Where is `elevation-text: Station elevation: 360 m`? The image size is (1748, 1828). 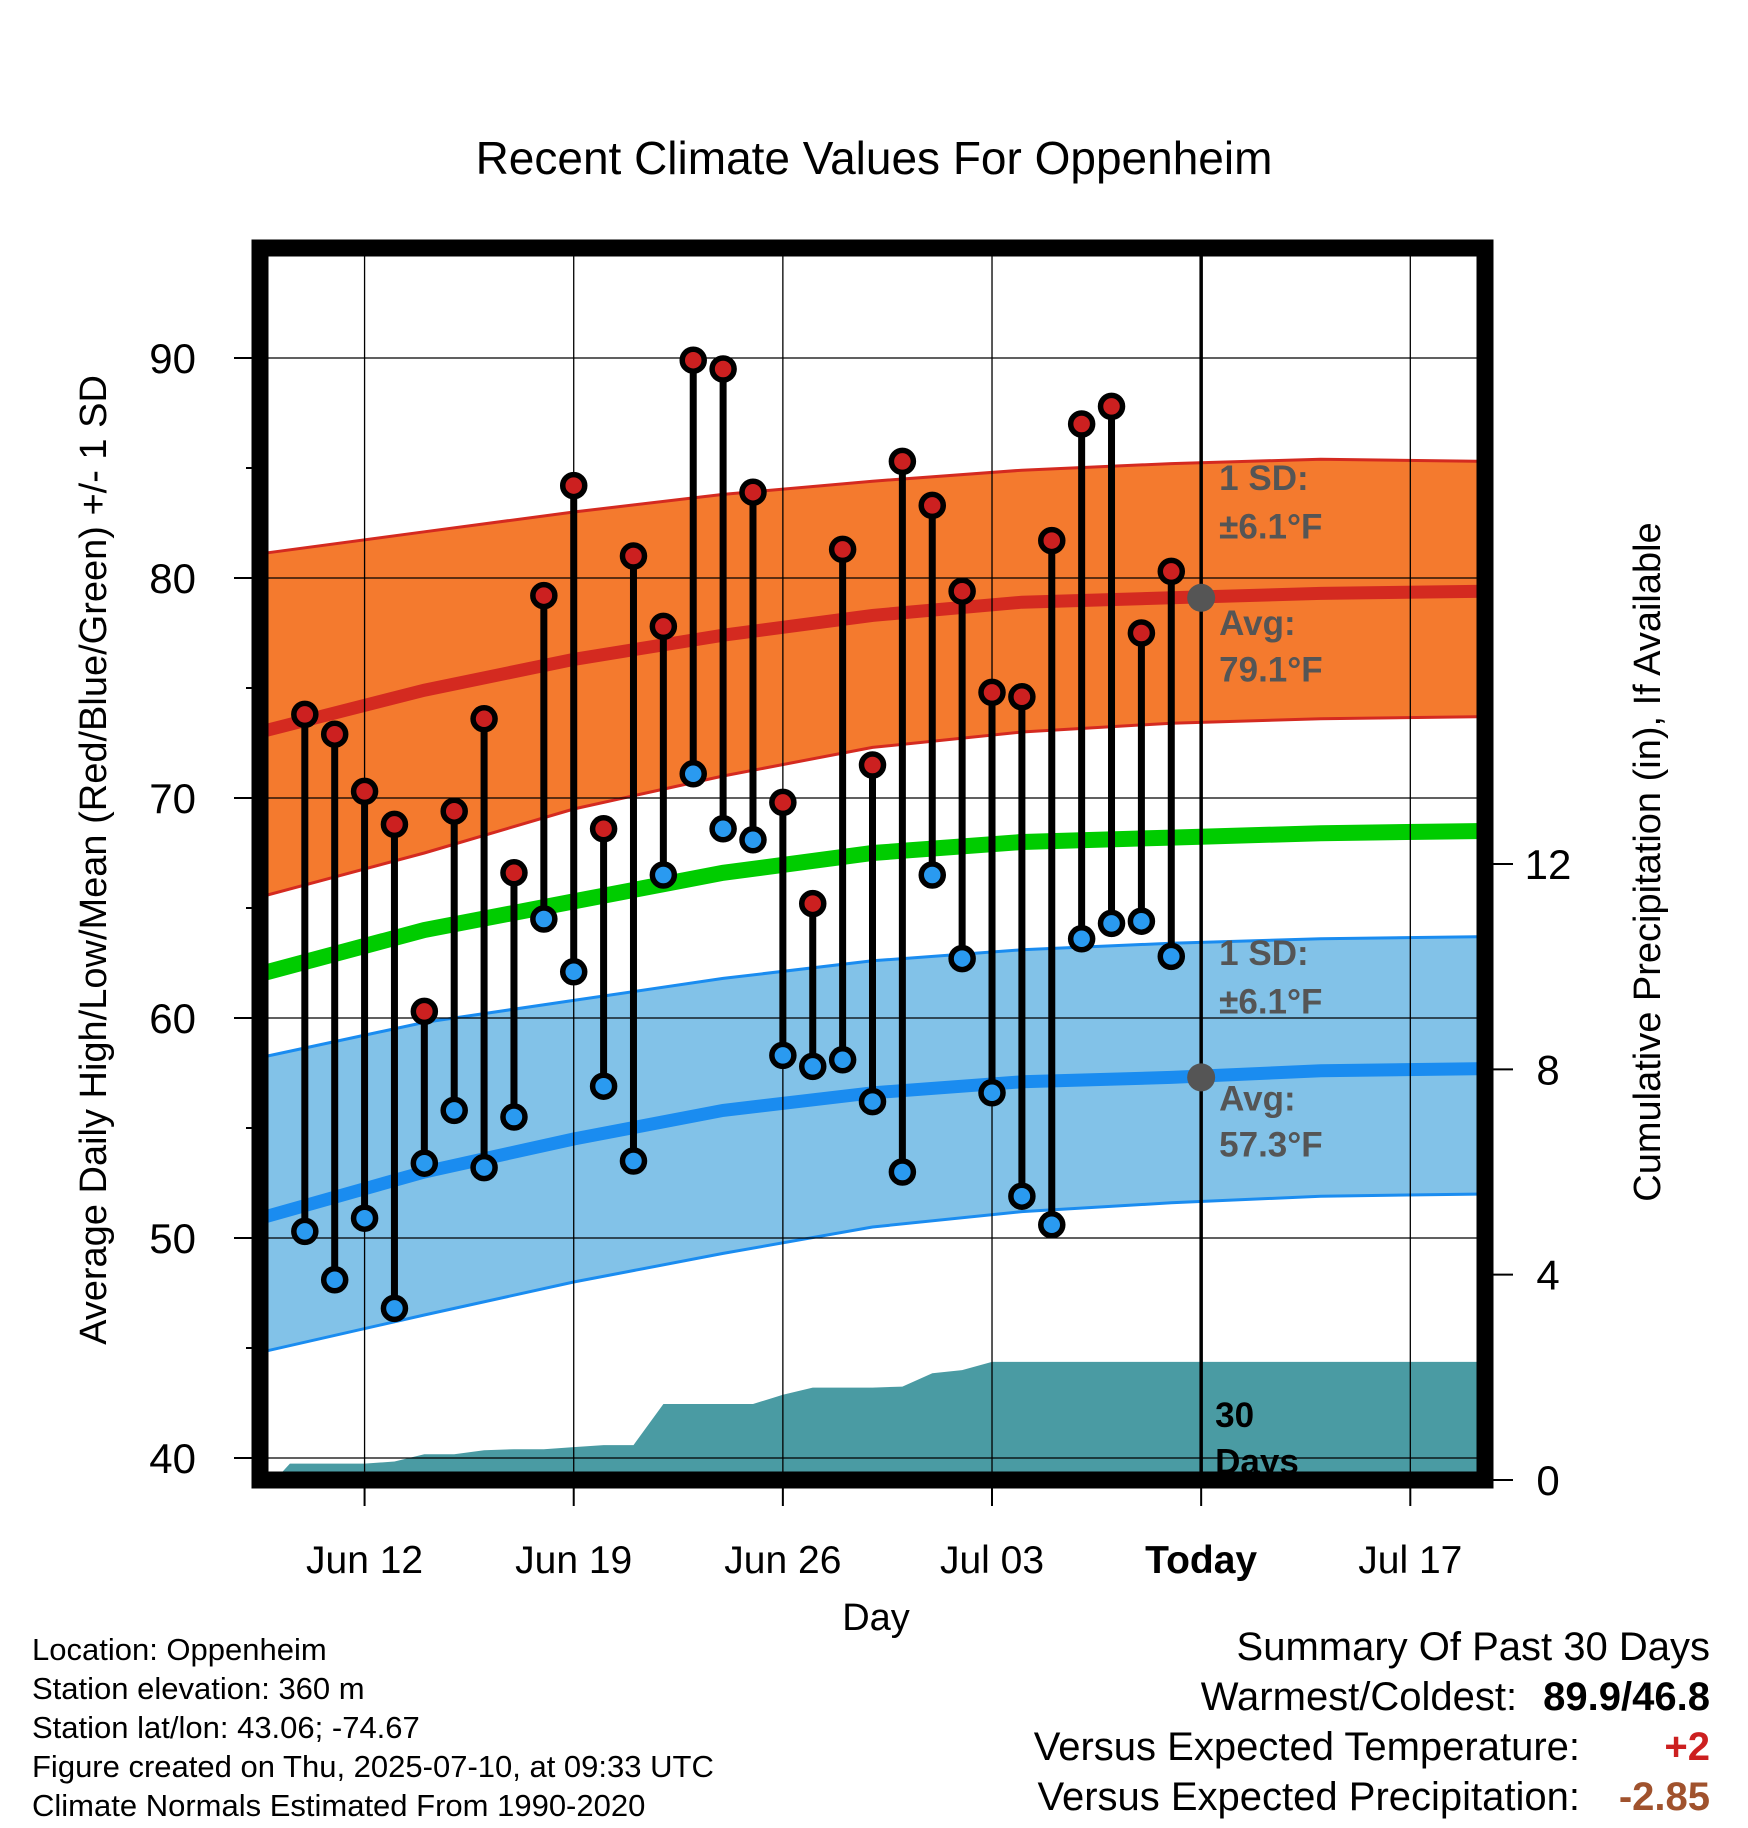
elevation-text: Station elevation: 360 m is located at coordinates (198, 1688).